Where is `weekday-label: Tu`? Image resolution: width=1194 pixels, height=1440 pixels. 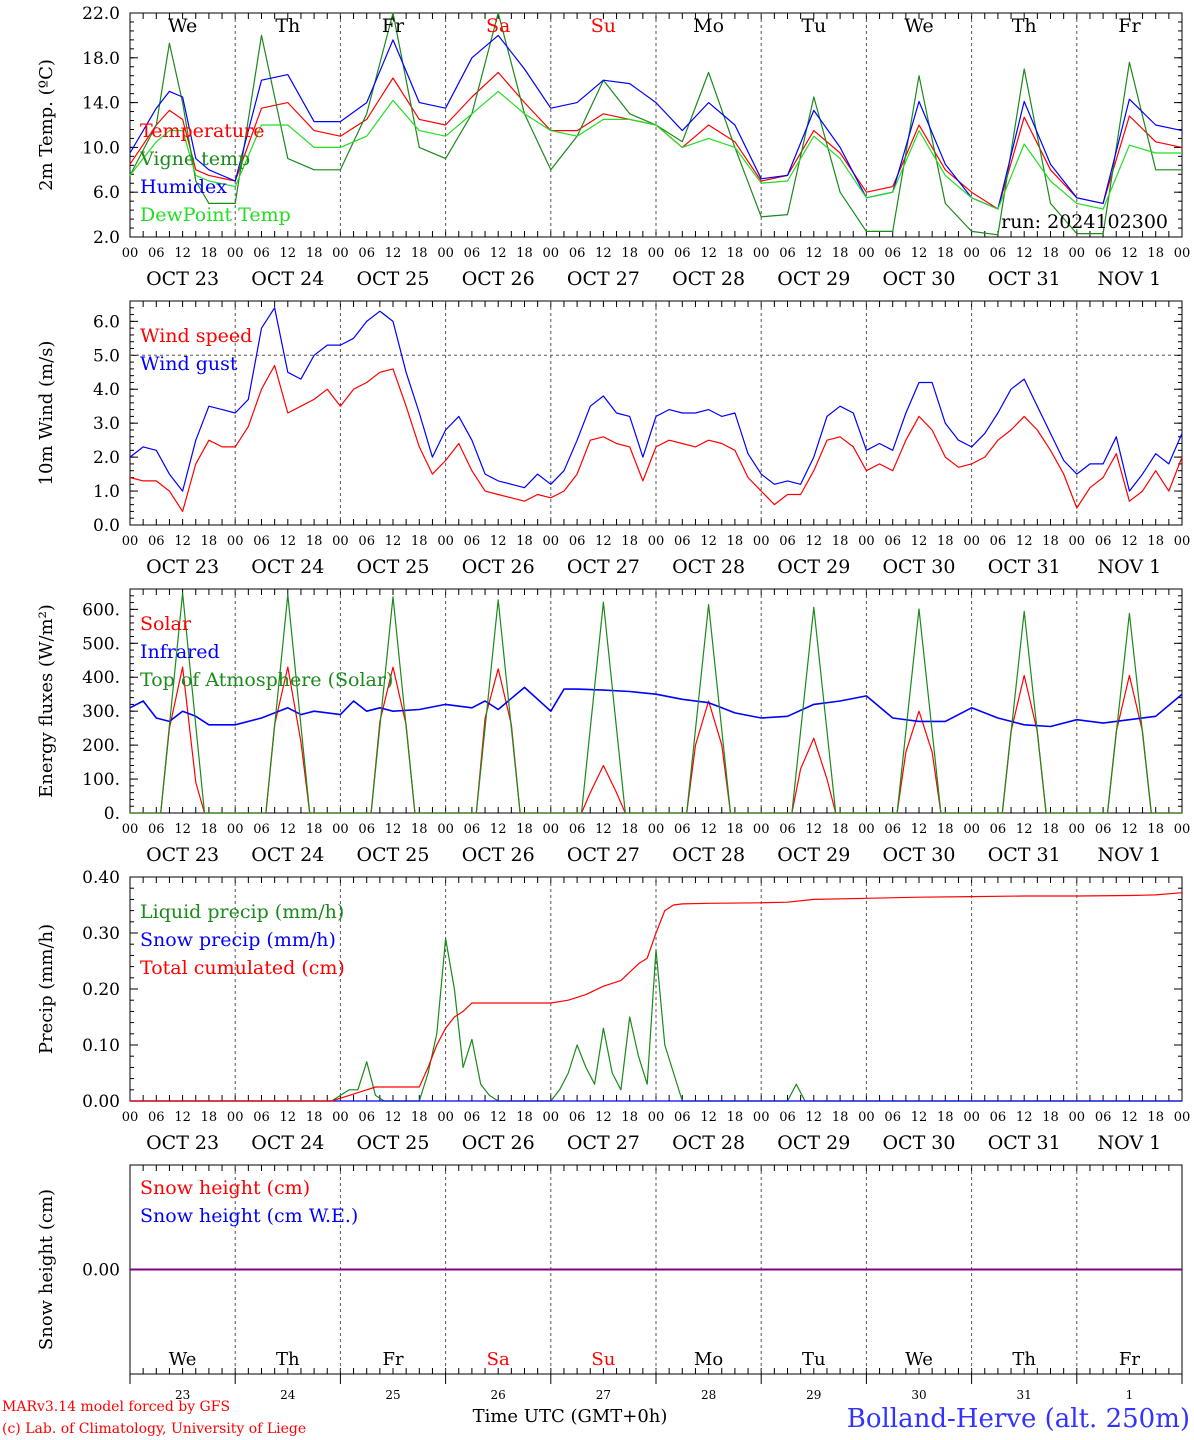 weekday-label: Tu is located at coordinates (813, 26).